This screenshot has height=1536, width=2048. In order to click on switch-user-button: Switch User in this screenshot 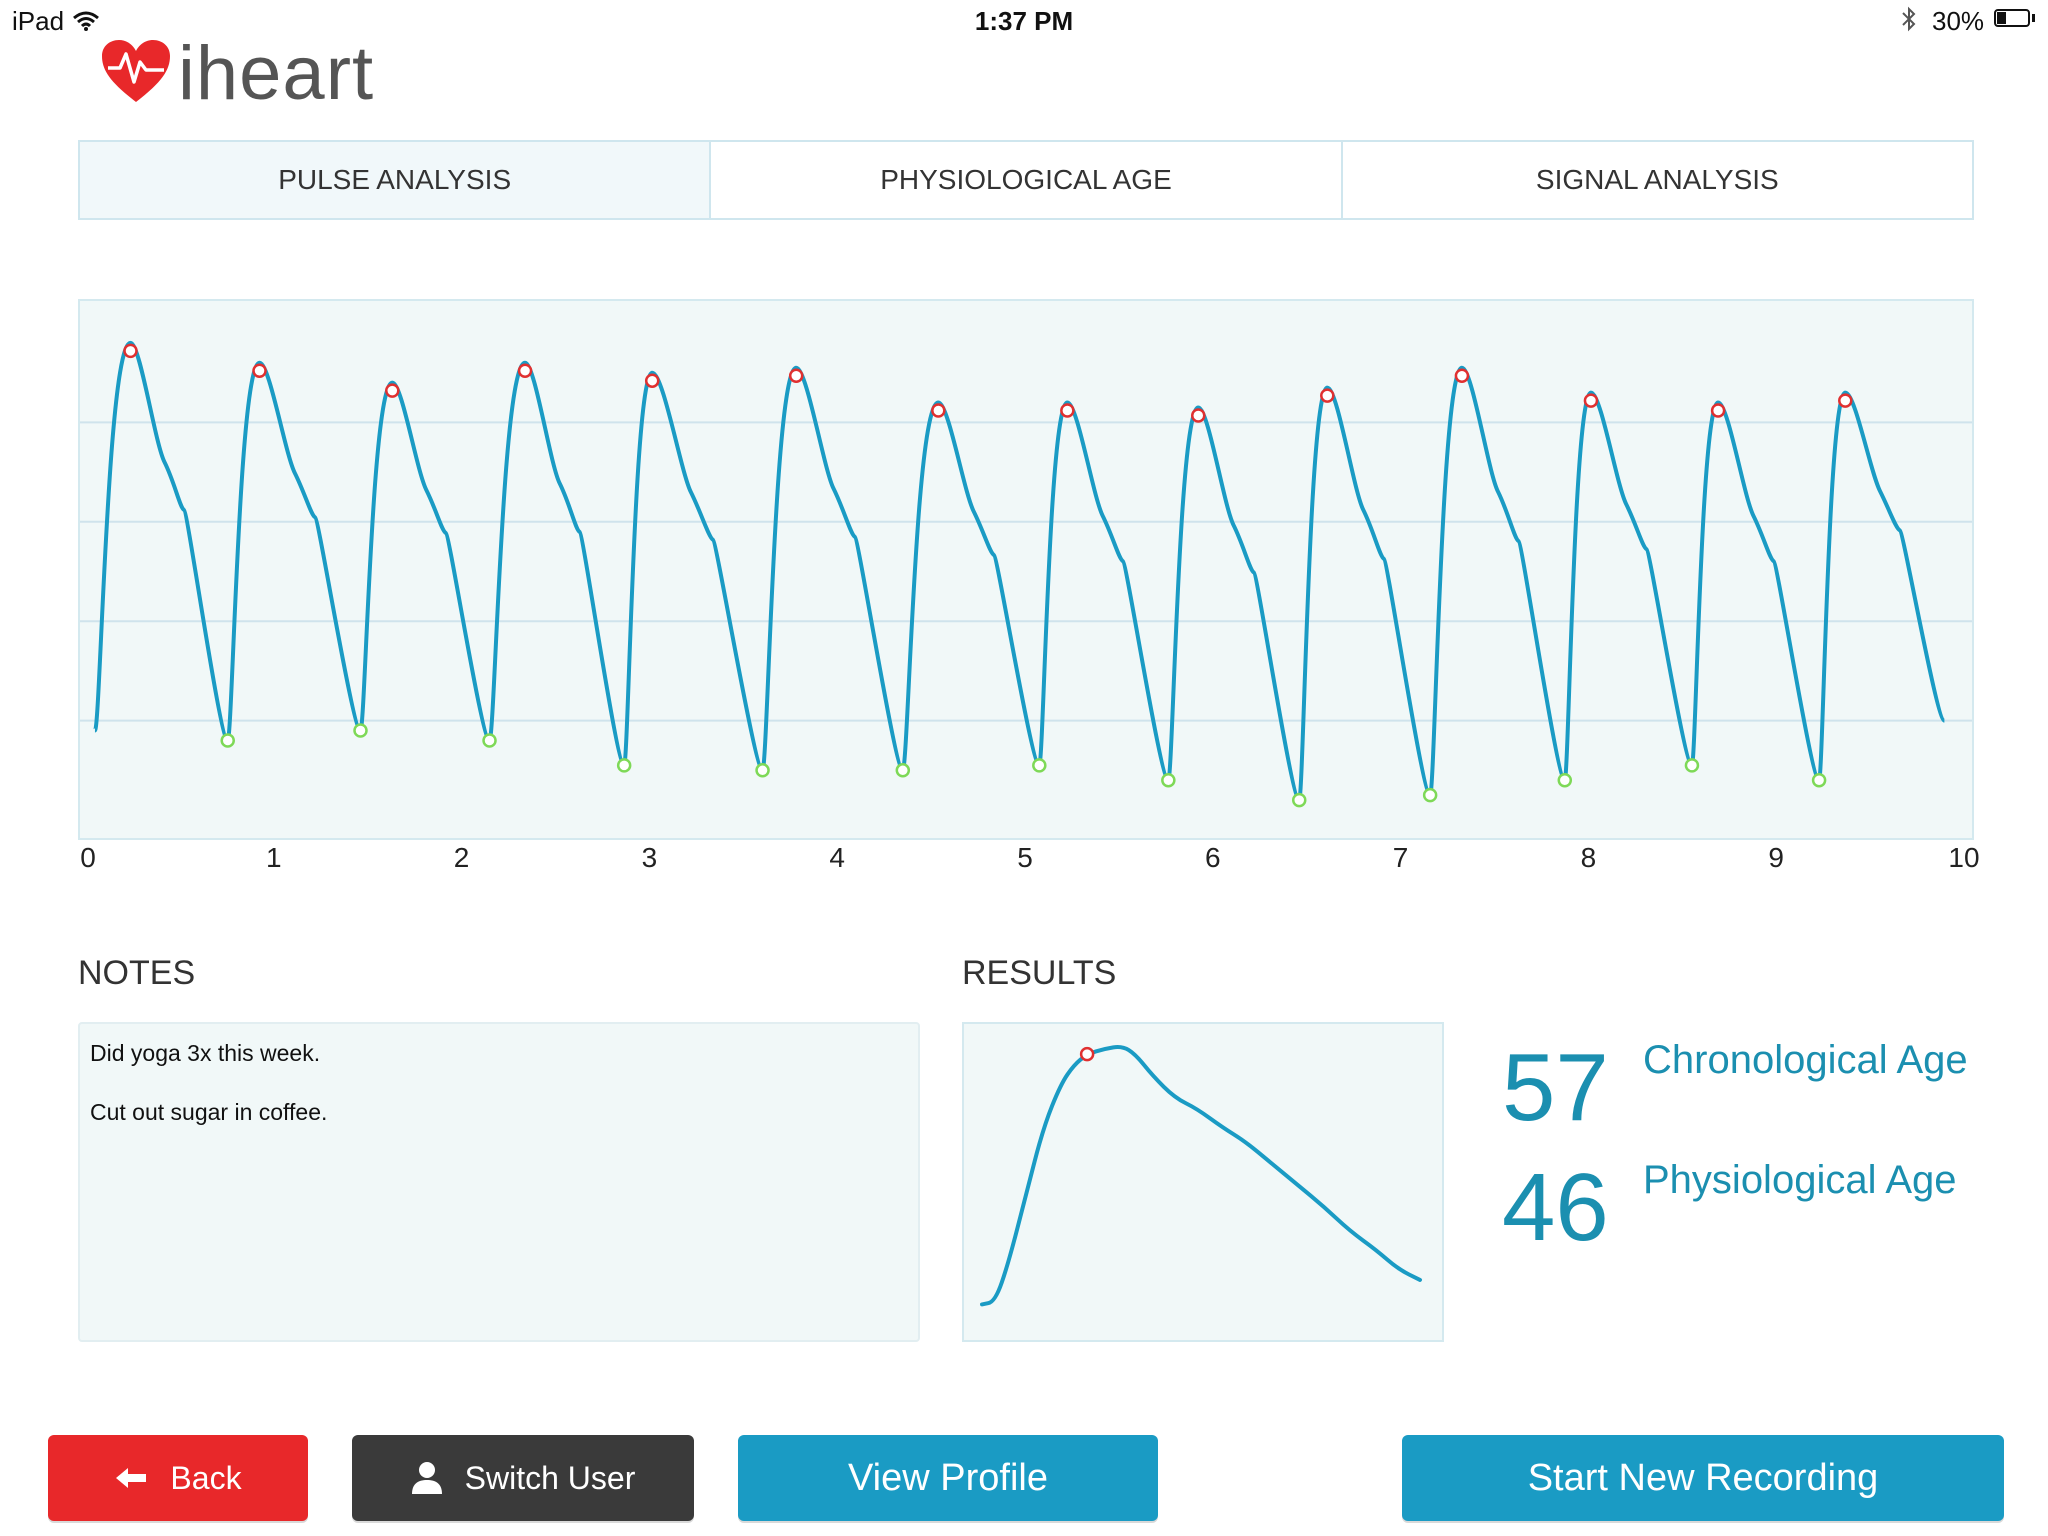, I will do `click(523, 1478)`.